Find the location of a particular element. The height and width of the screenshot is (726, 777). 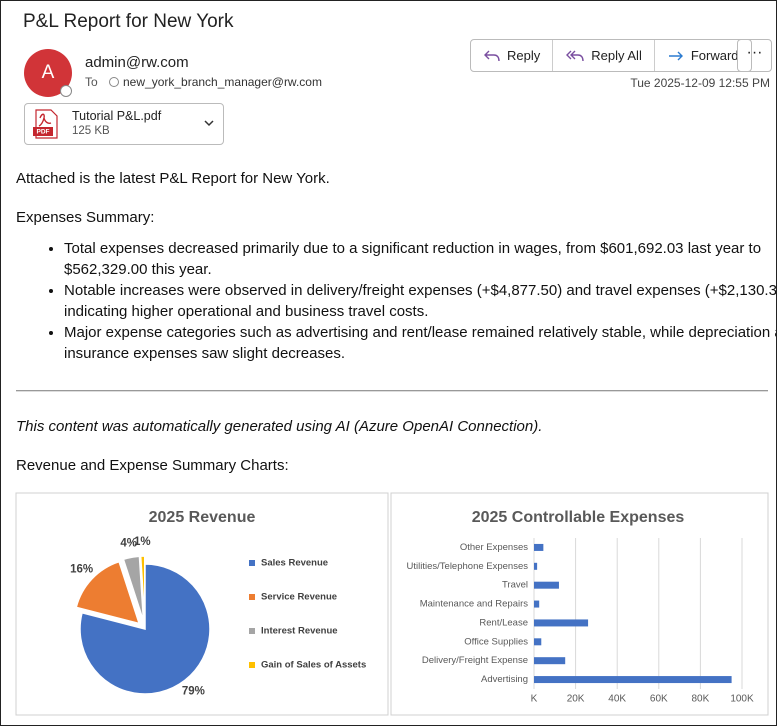

attachment-menu is located at coordinates (209, 123).